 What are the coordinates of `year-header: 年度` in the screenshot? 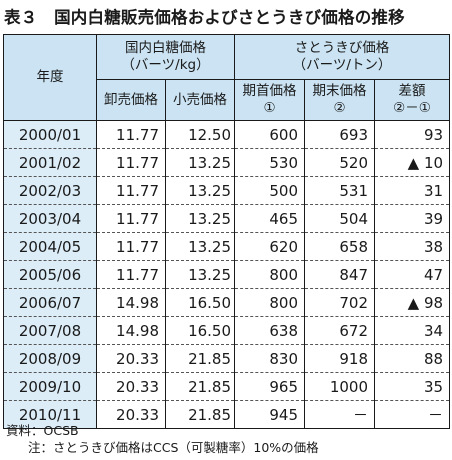 It's located at (50, 77).